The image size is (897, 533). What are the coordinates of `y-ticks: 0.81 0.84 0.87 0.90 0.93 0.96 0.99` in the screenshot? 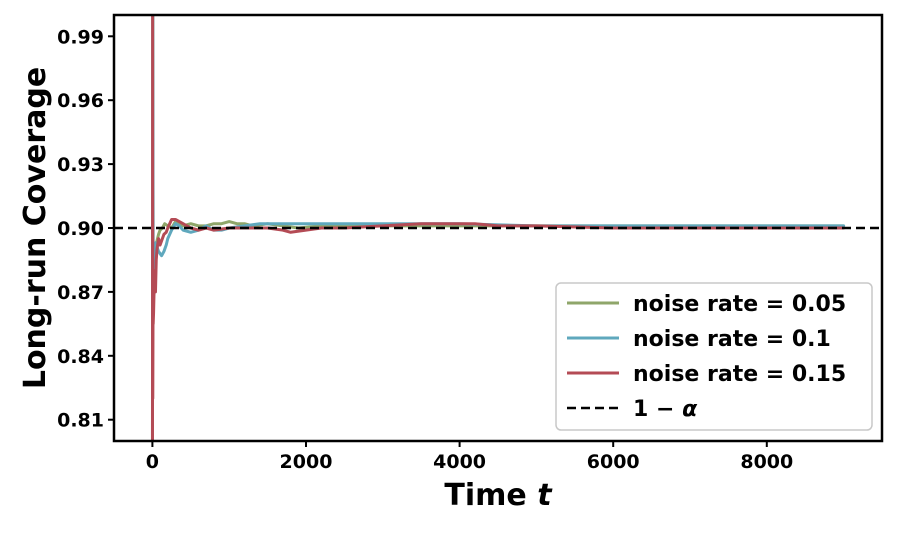 It's located at (85, 229).